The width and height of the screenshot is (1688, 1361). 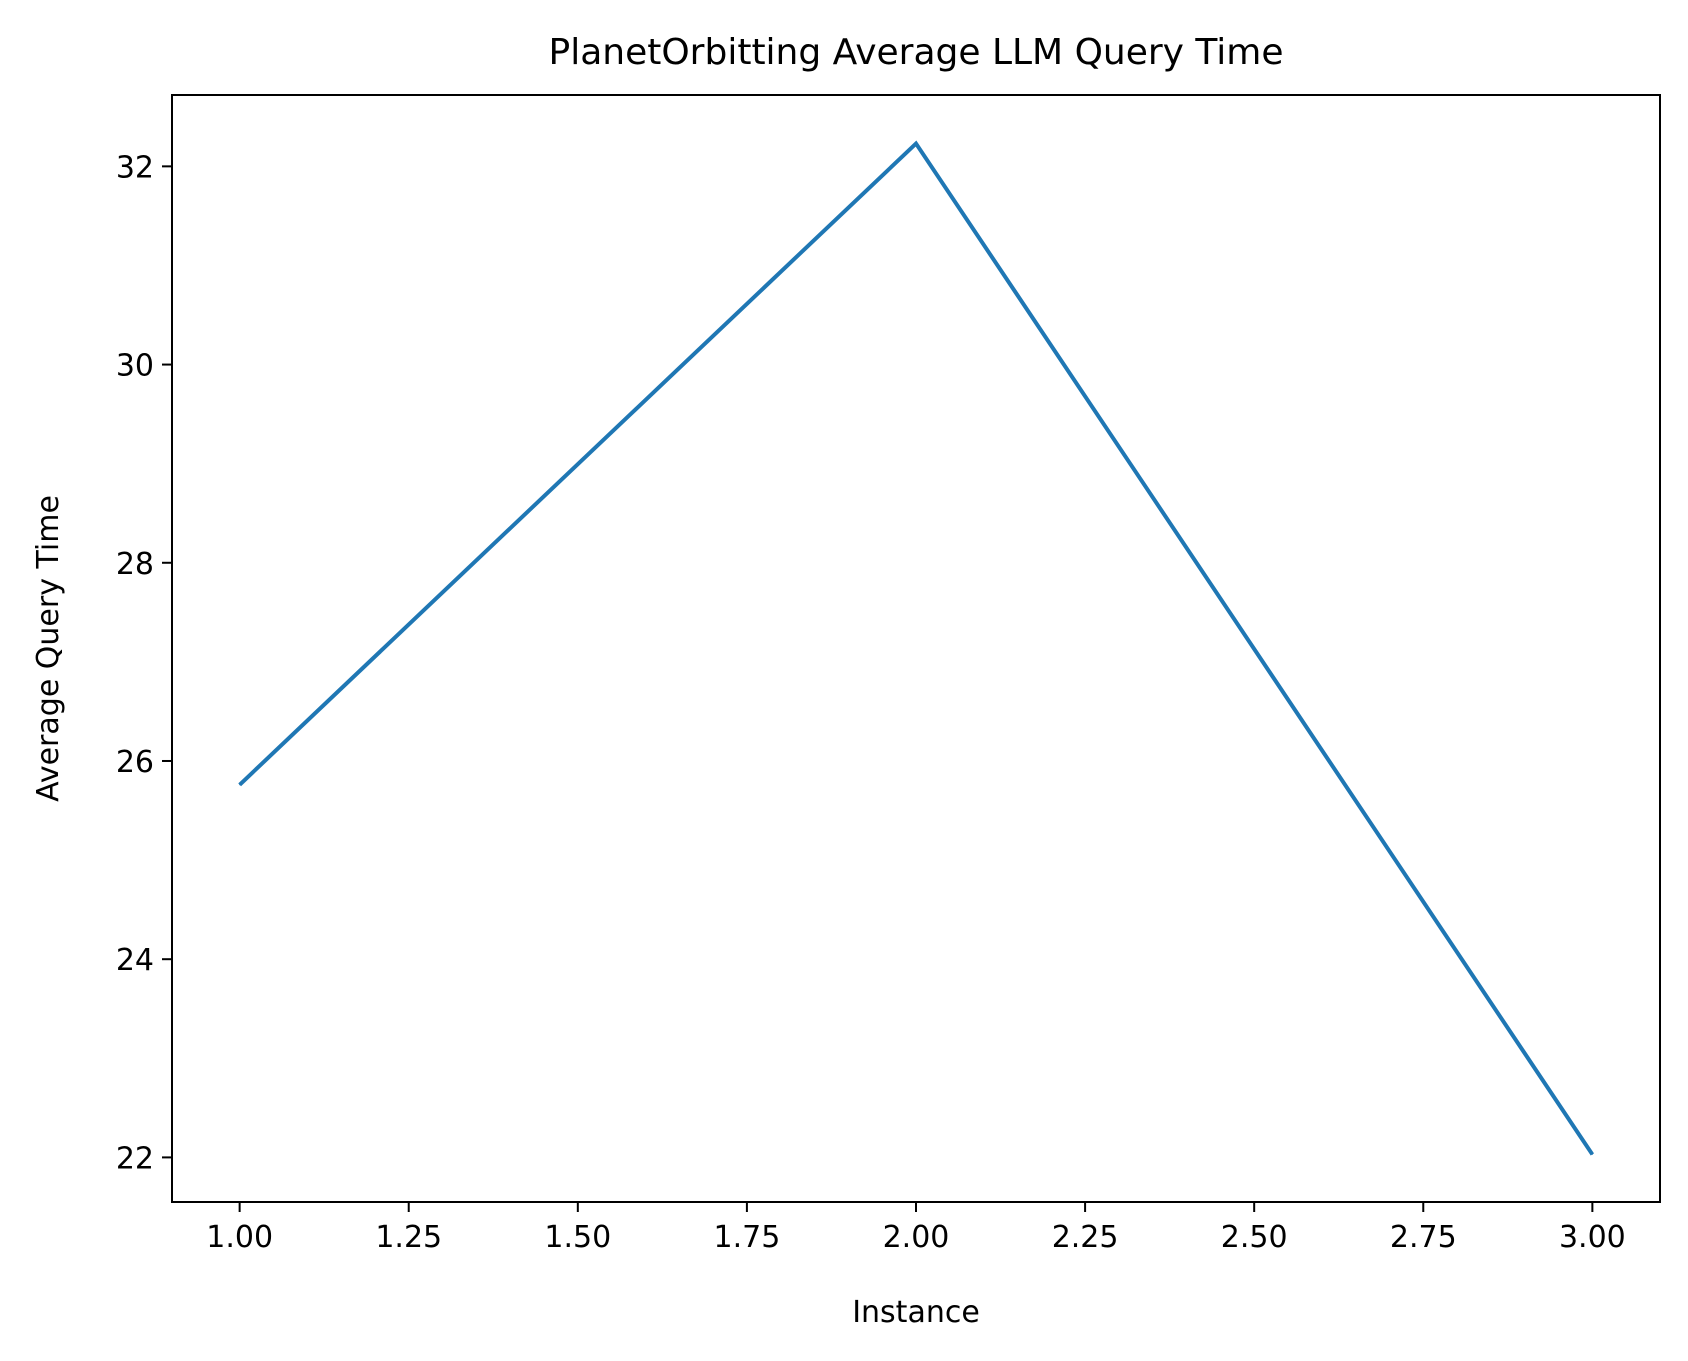 What do you see at coordinates (135, 960) in the screenshot?
I see `y-tick-label: 24` at bounding box center [135, 960].